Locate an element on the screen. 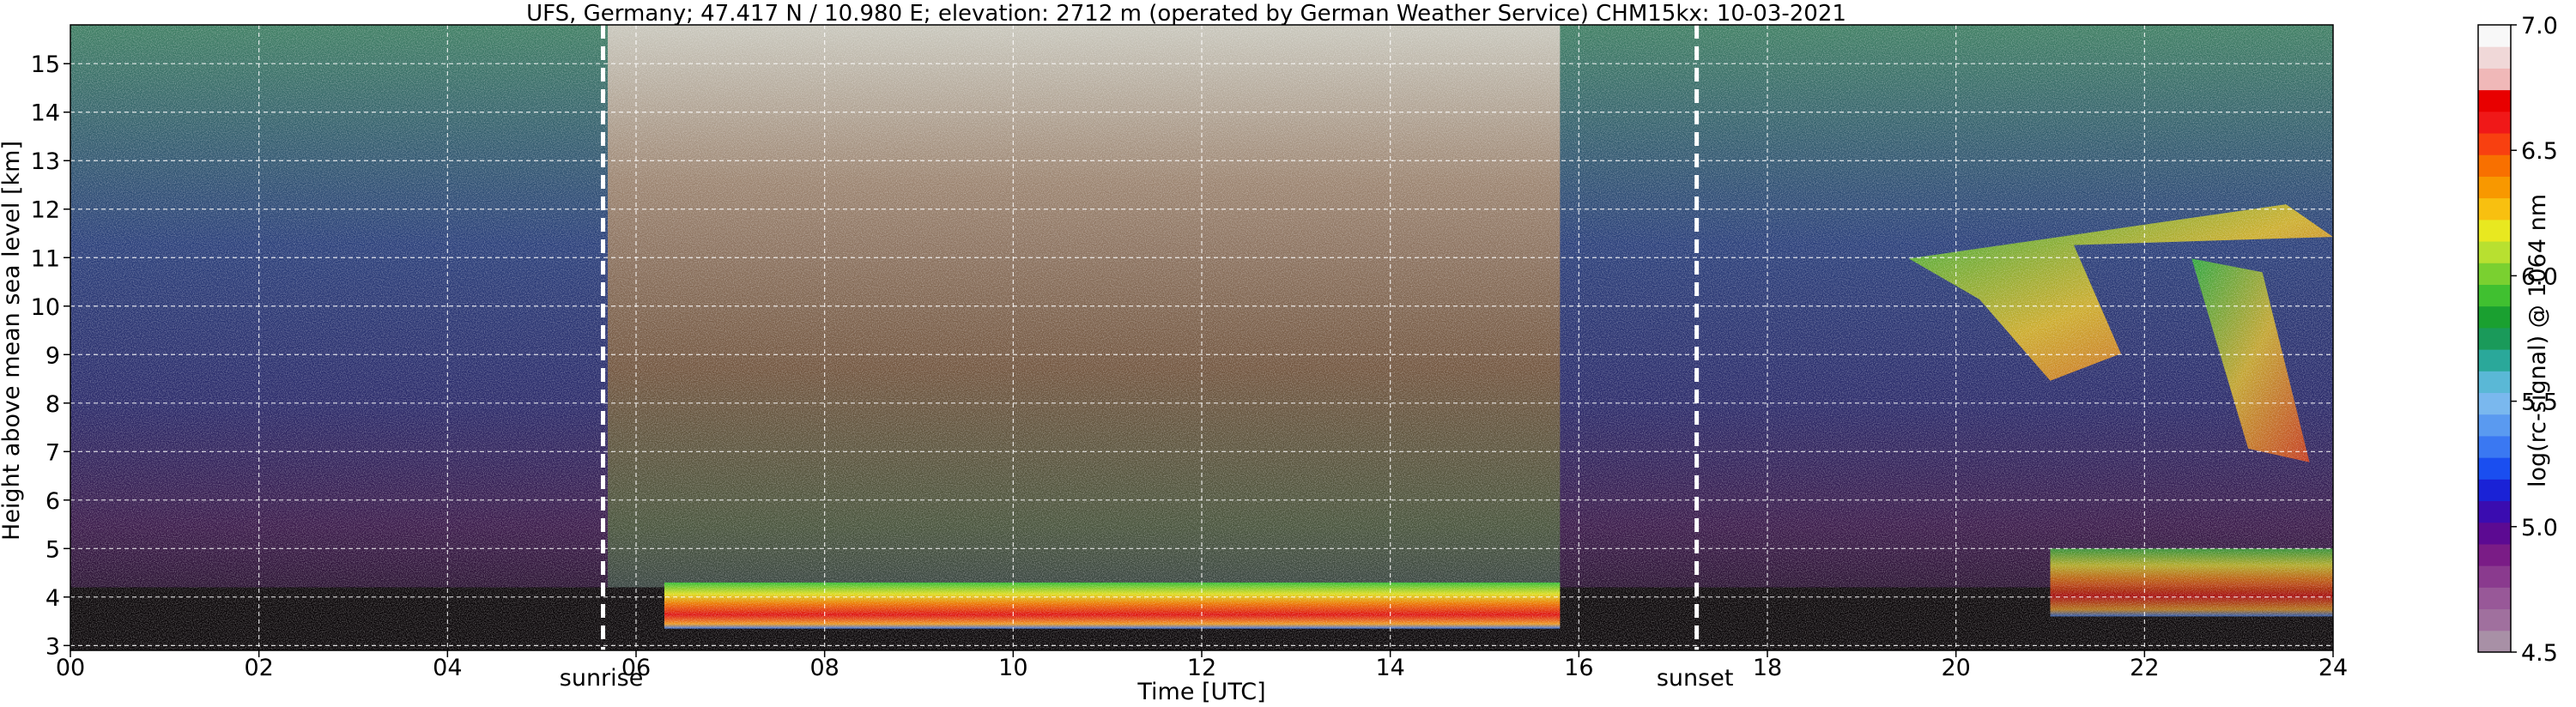  colorbar-tick-label: 5.0 is located at coordinates (2539, 528).